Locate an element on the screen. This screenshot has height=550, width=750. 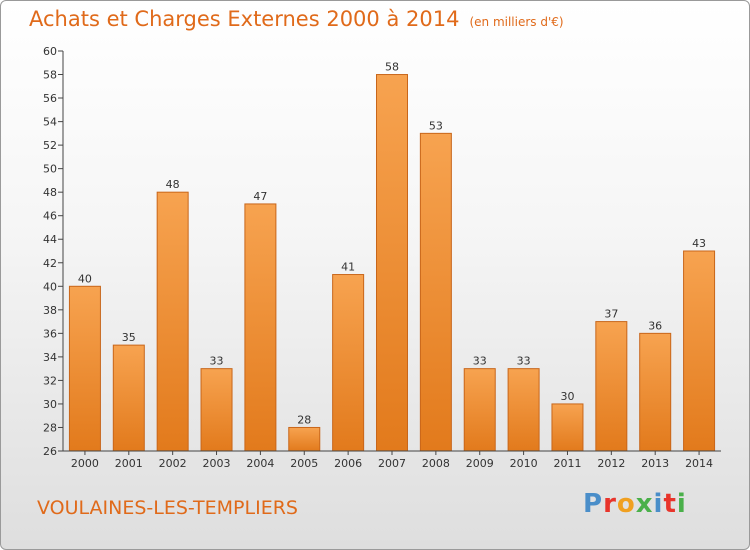
data-label-2013: 36 is located at coordinates (655, 325).